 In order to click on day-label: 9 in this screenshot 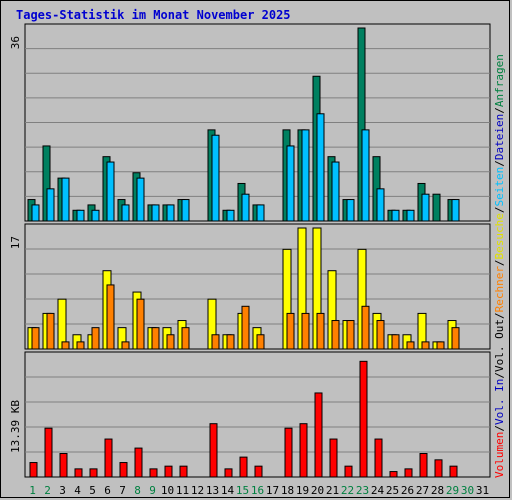, I will do `click(152, 490)`.